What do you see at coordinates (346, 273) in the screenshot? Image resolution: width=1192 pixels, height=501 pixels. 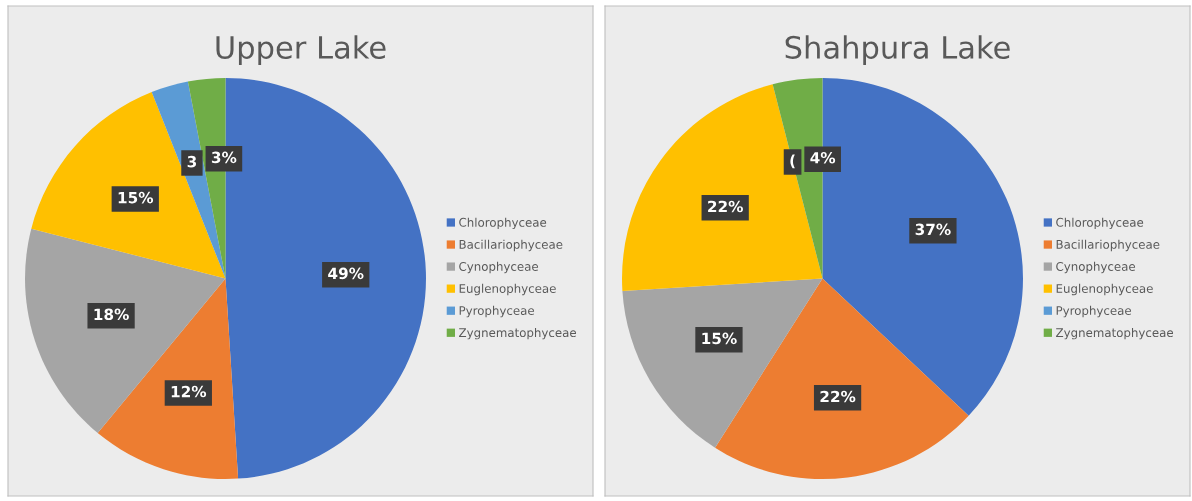 I see `data-label: 49%` at bounding box center [346, 273].